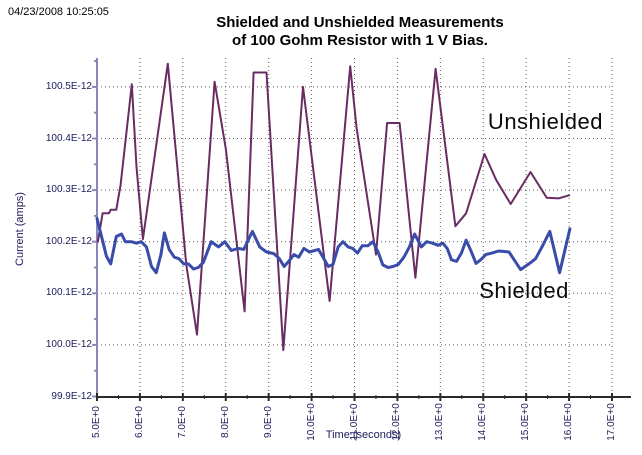 The image size is (642, 455). What do you see at coordinates (68, 241) in the screenshot?
I see `y-tick-label: 100.2E-12` at bounding box center [68, 241].